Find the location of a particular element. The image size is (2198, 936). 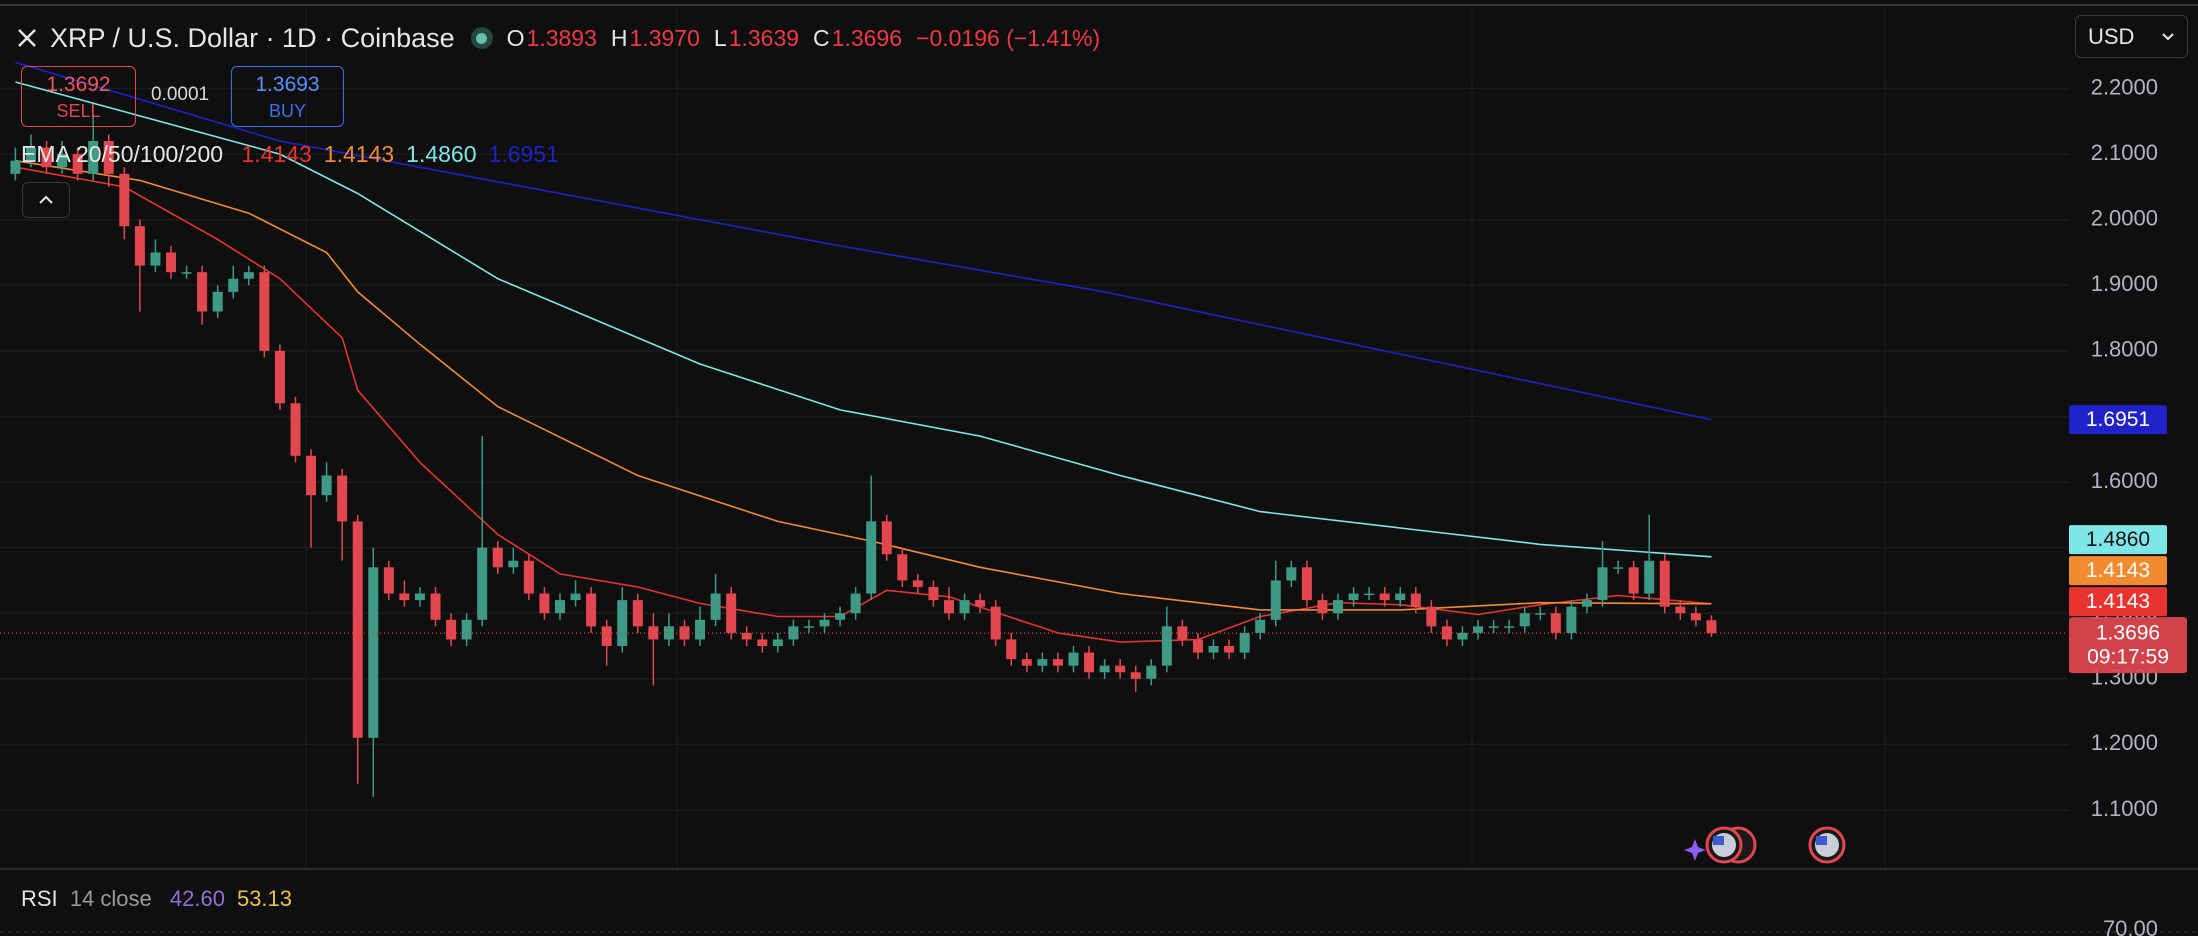

currency-select: USD is located at coordinates (2131, 36).